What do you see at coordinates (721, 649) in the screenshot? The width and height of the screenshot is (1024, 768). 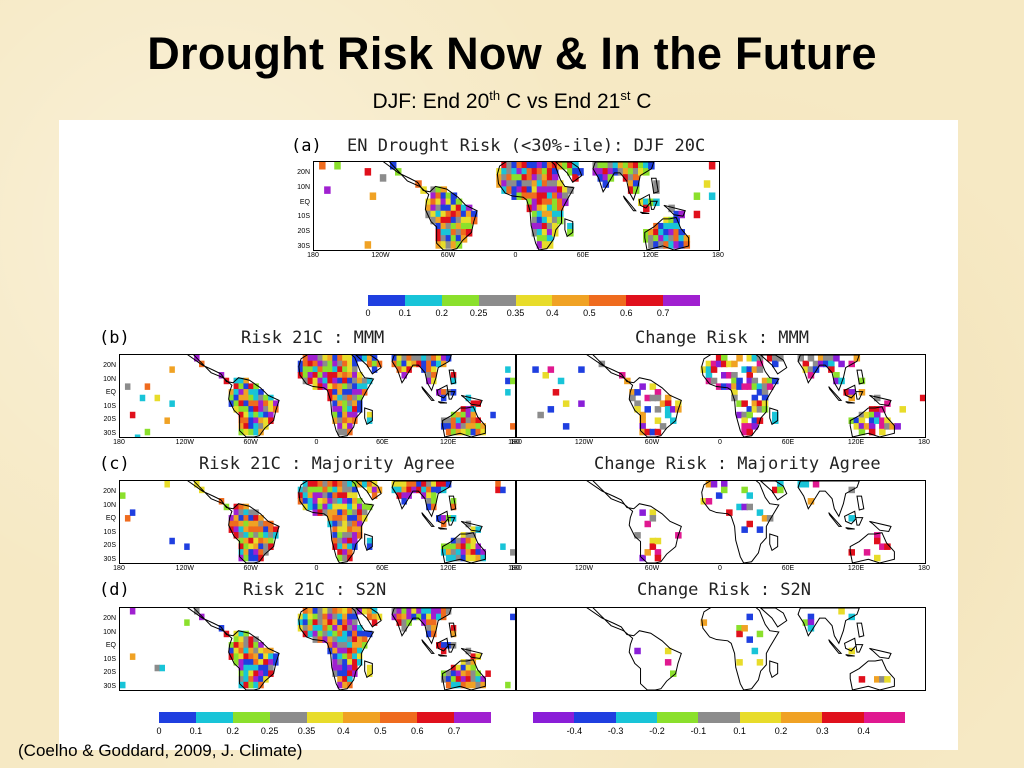 I see `map-panel-d-right` at bounding box center [721, 649].